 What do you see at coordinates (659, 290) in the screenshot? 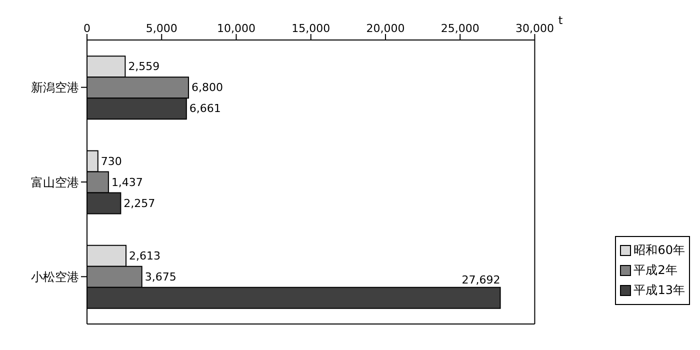
I see `legend-label: 平成13年` at bounding box center [659, 290].